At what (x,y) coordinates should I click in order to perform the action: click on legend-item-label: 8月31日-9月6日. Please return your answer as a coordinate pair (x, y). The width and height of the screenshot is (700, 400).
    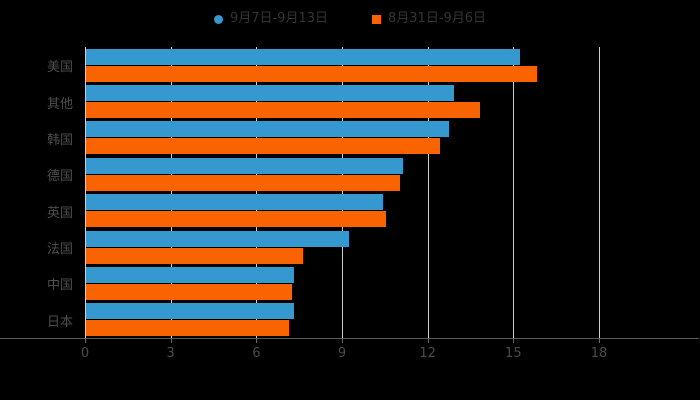
    Looking at the image, I should click on (437, 18).